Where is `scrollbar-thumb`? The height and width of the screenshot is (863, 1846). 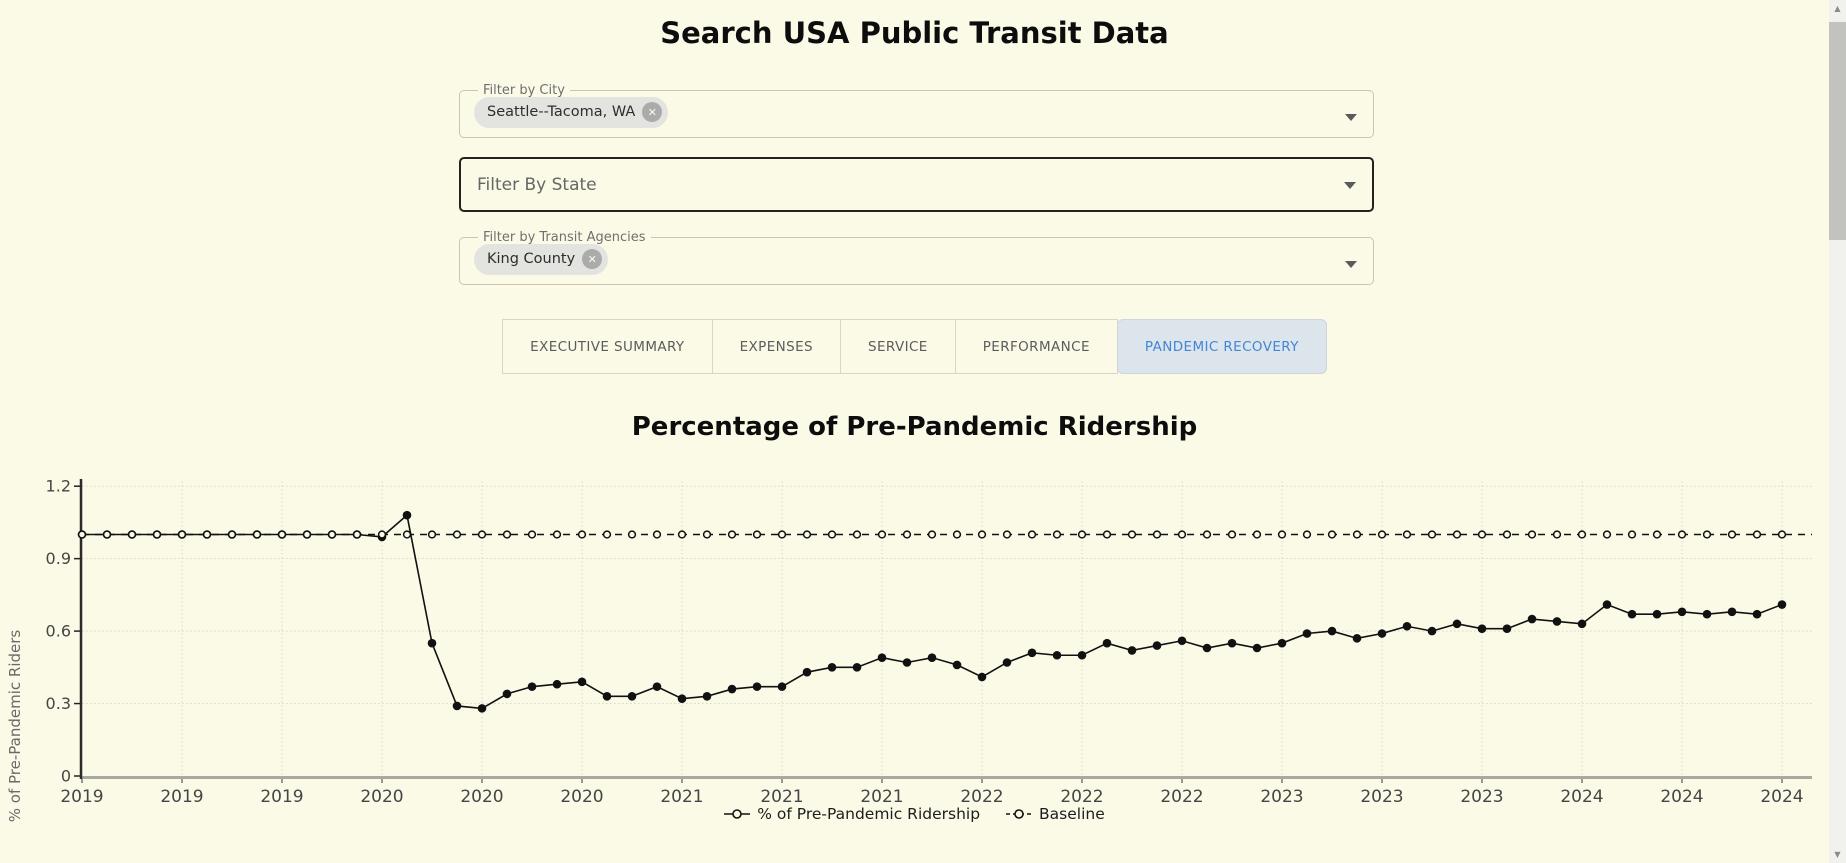 scrollbar-thumb is located at coordinates (1837, 131).